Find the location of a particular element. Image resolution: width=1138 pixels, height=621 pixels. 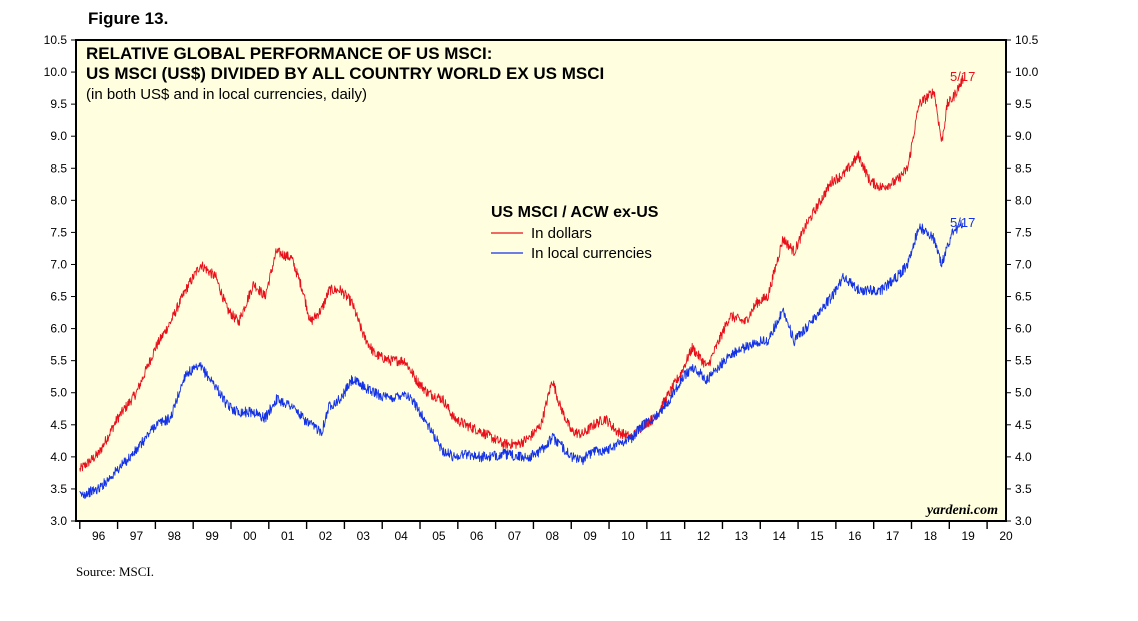

y-tick-label-right: 5.5 is located at coordinates (1023, 361).